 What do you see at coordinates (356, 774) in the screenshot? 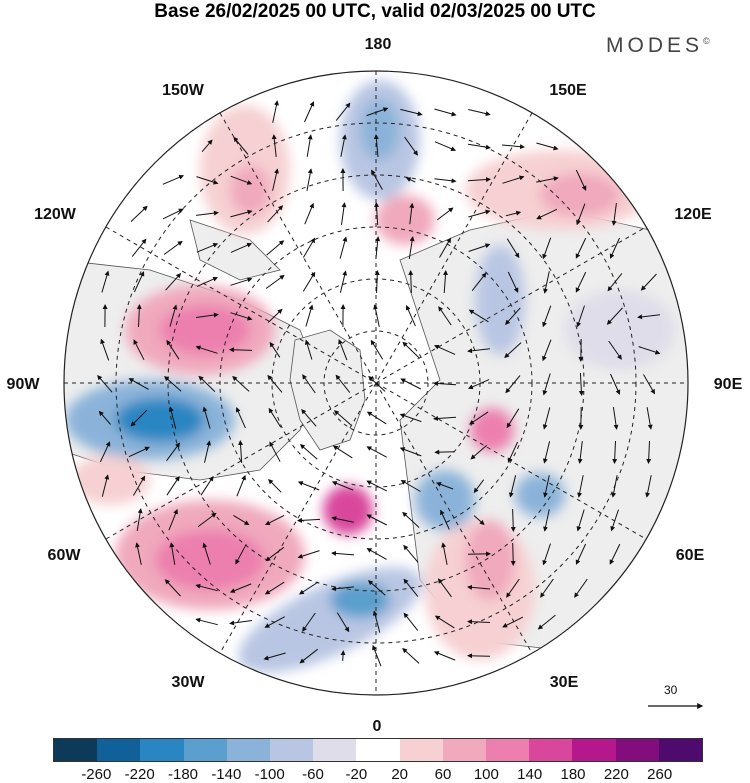
I see `colorbar-tick-label: -20` at bounding box center [356, 774].